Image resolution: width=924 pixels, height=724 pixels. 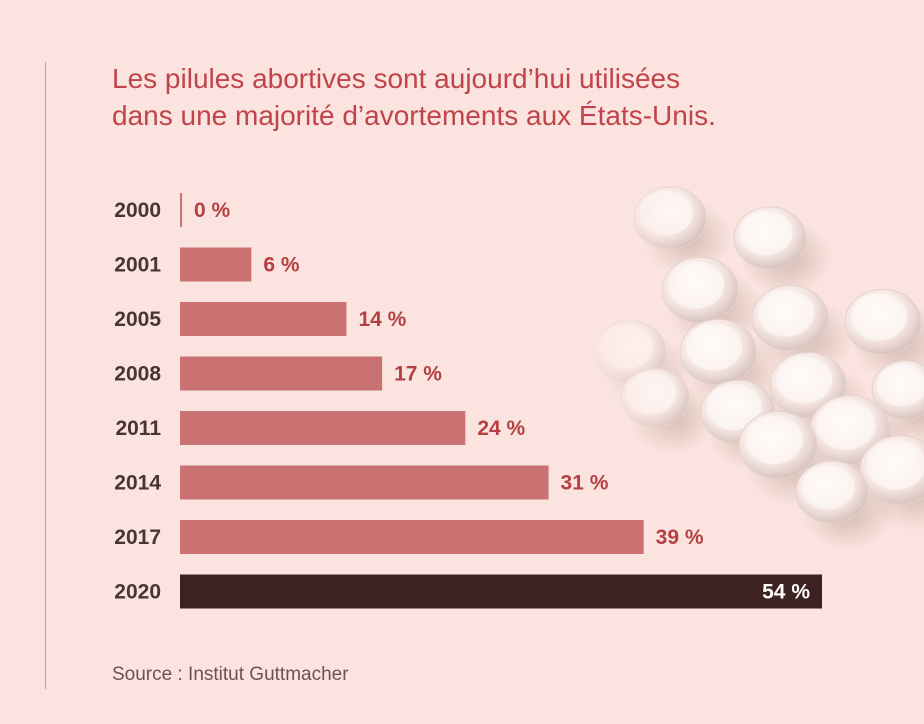 What do you see at coordinates (137, 265) in the screenshot?
I see `year-label: 2001` at bounding box center [137, 265].